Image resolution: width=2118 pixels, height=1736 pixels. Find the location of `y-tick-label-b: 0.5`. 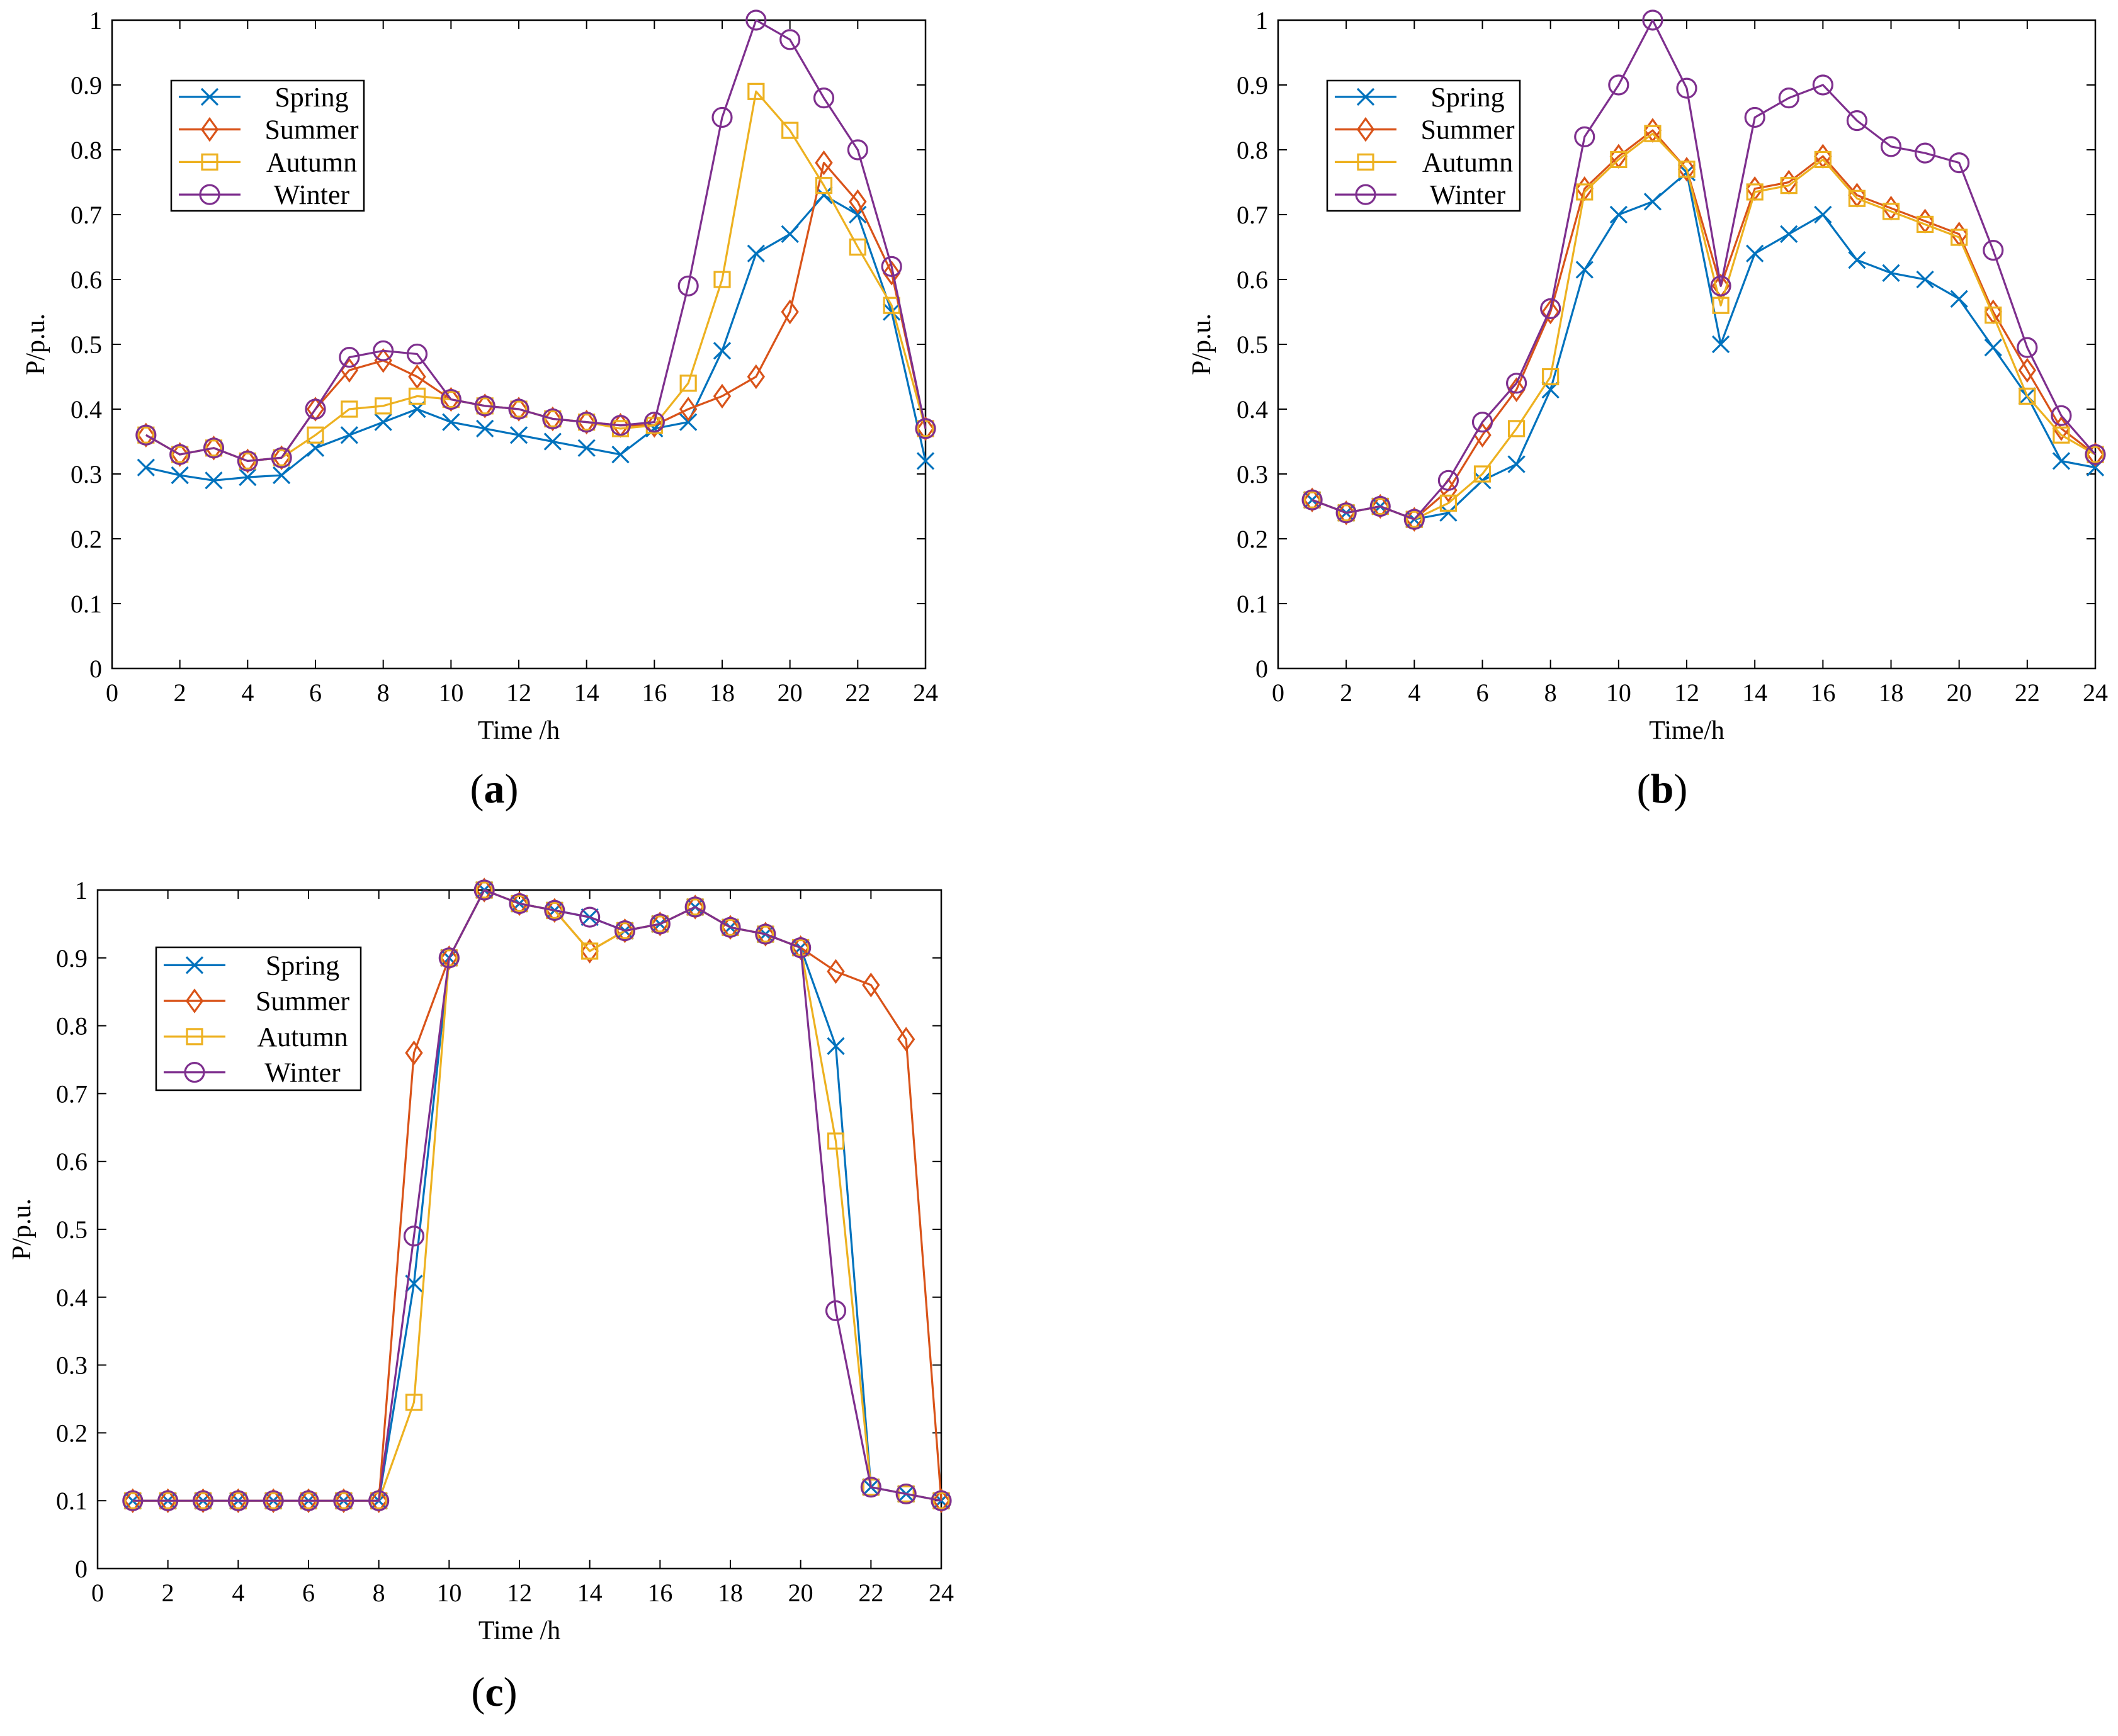

y-tick-label-b: 0.5 is located at coordinates (1252, 344).